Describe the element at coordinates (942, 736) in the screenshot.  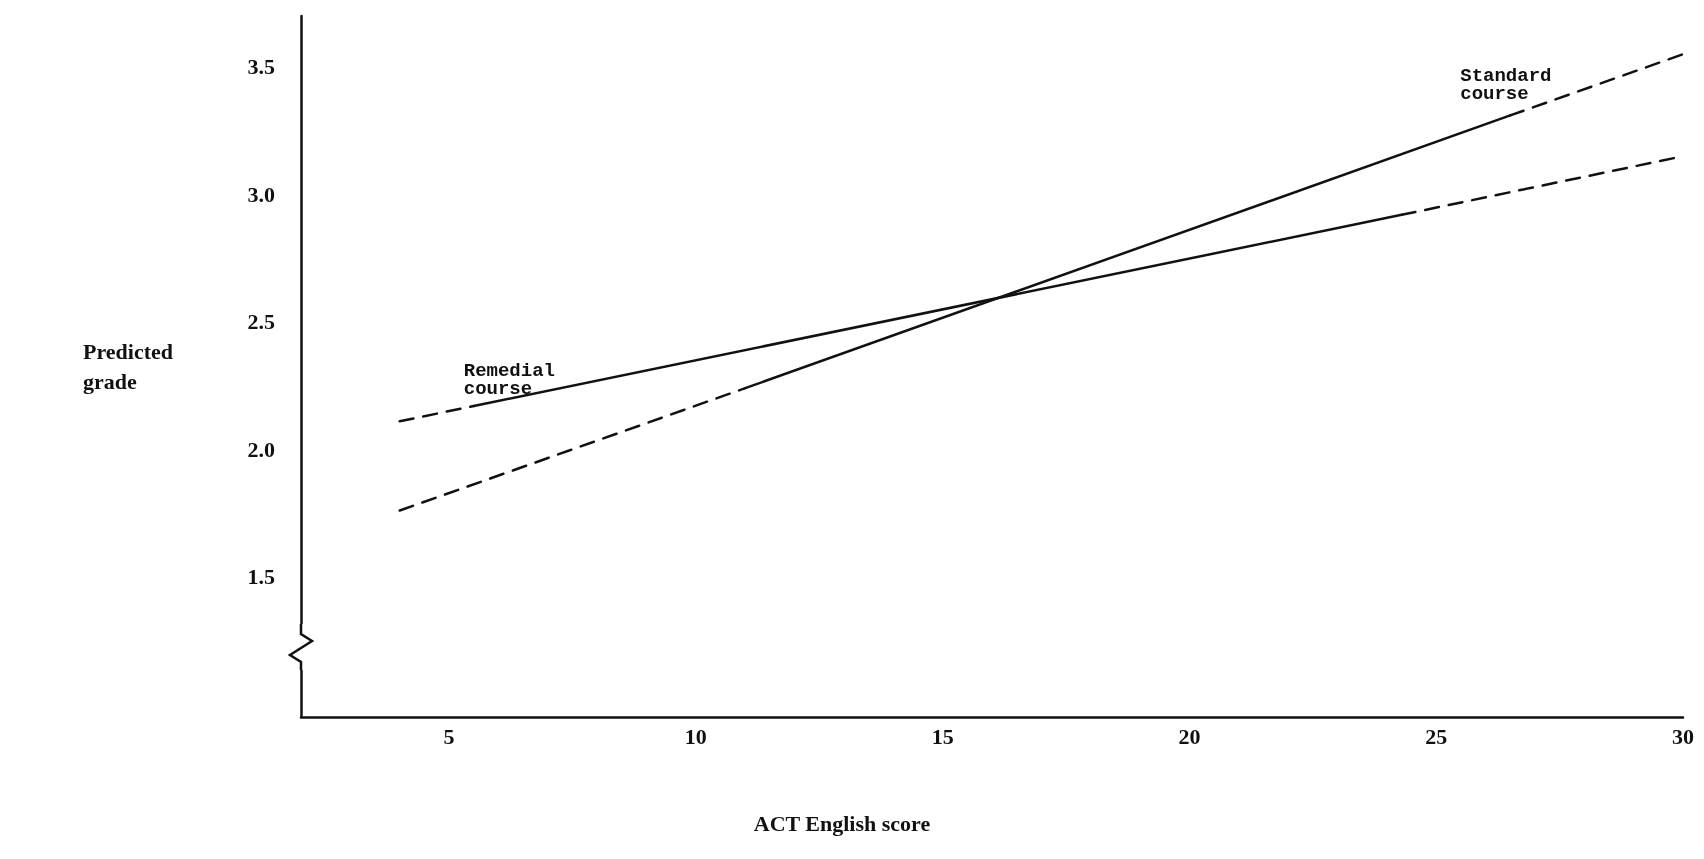
I see `x-tick-label: 15` at that location.